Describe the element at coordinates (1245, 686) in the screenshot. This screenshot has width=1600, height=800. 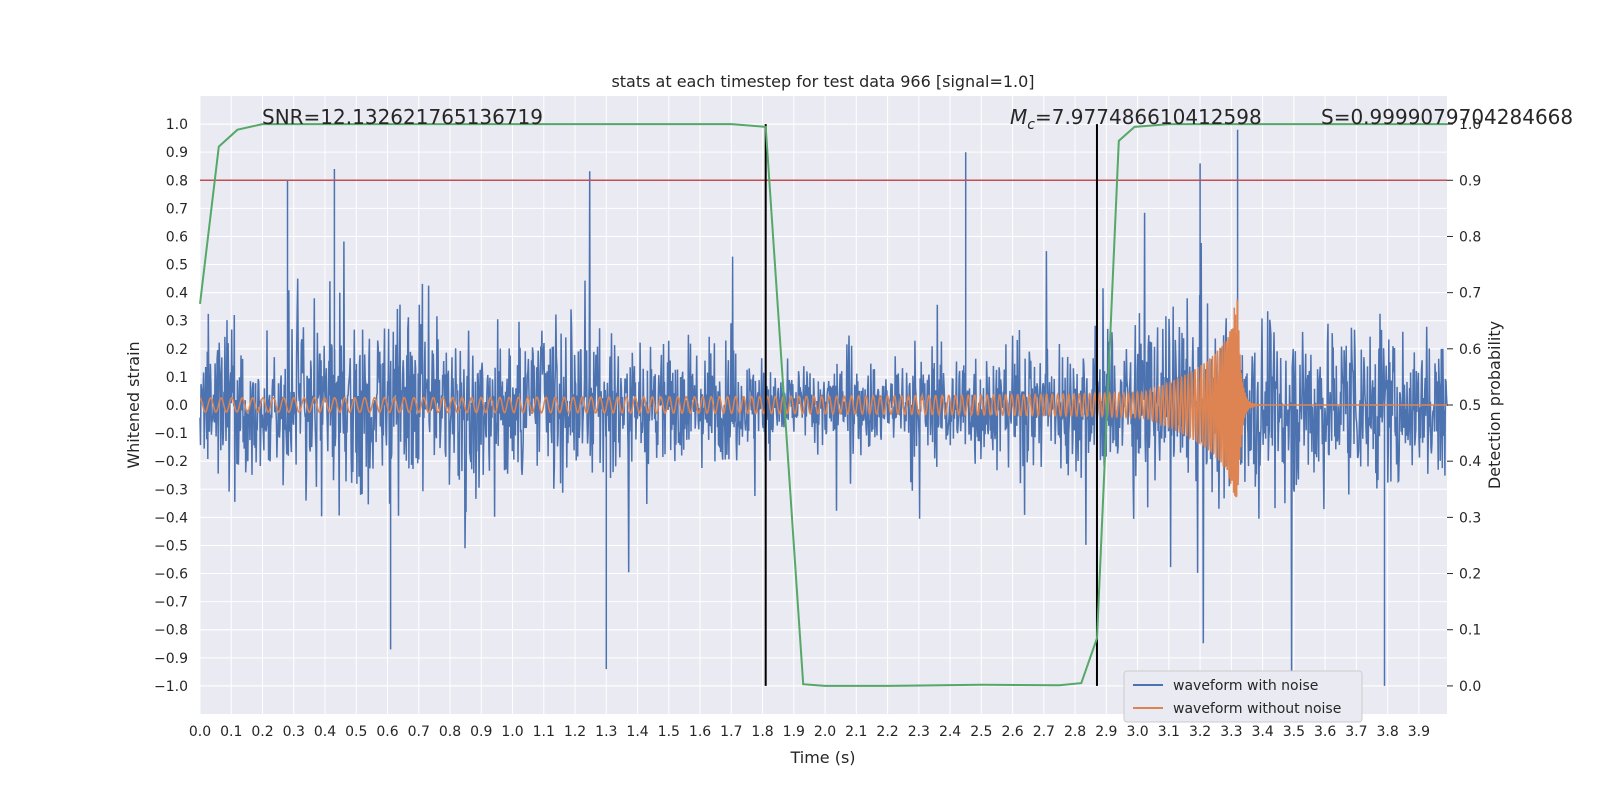
I see `legend-label-noise: waveform with noise` at that location.